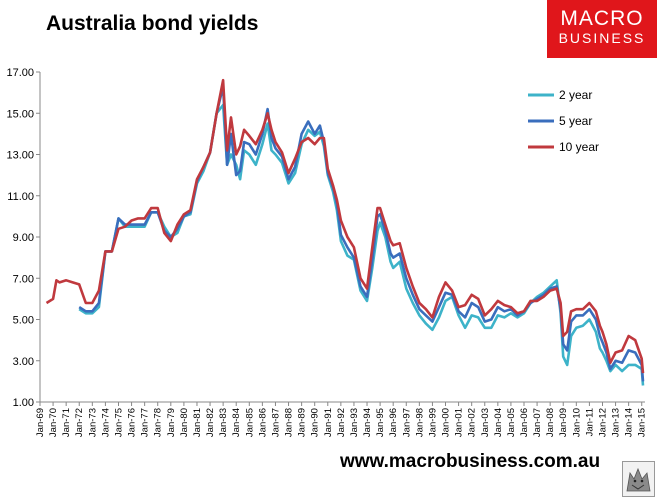 Image resolution: width=657 pixels, height=499 pixels. Describe the element at coordinates (79, 422) in the screenshot. I see `x-tick-label: Jan-72` at that location.